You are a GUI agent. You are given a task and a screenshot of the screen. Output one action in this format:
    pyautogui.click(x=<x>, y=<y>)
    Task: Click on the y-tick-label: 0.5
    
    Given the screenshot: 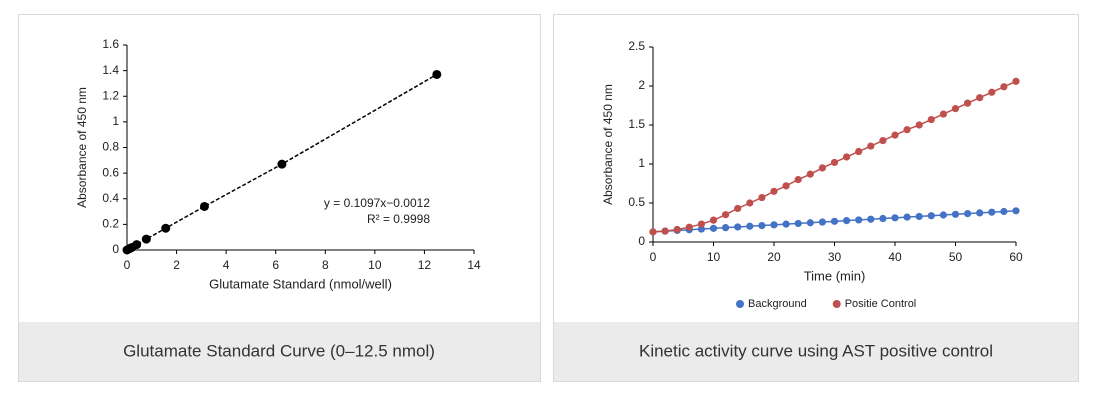 What is the action you would take?
    pyautogui.click(x=636, y=202)
    